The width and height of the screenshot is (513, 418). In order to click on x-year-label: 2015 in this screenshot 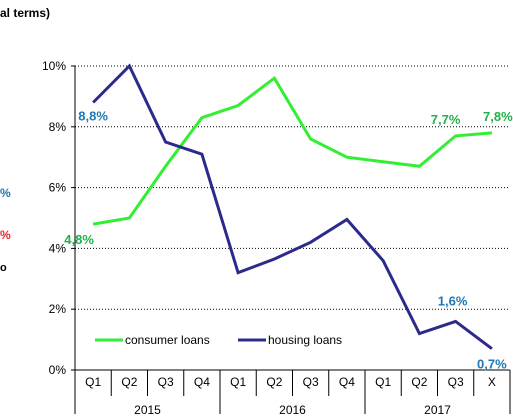, I will do `click(147, 410)`.